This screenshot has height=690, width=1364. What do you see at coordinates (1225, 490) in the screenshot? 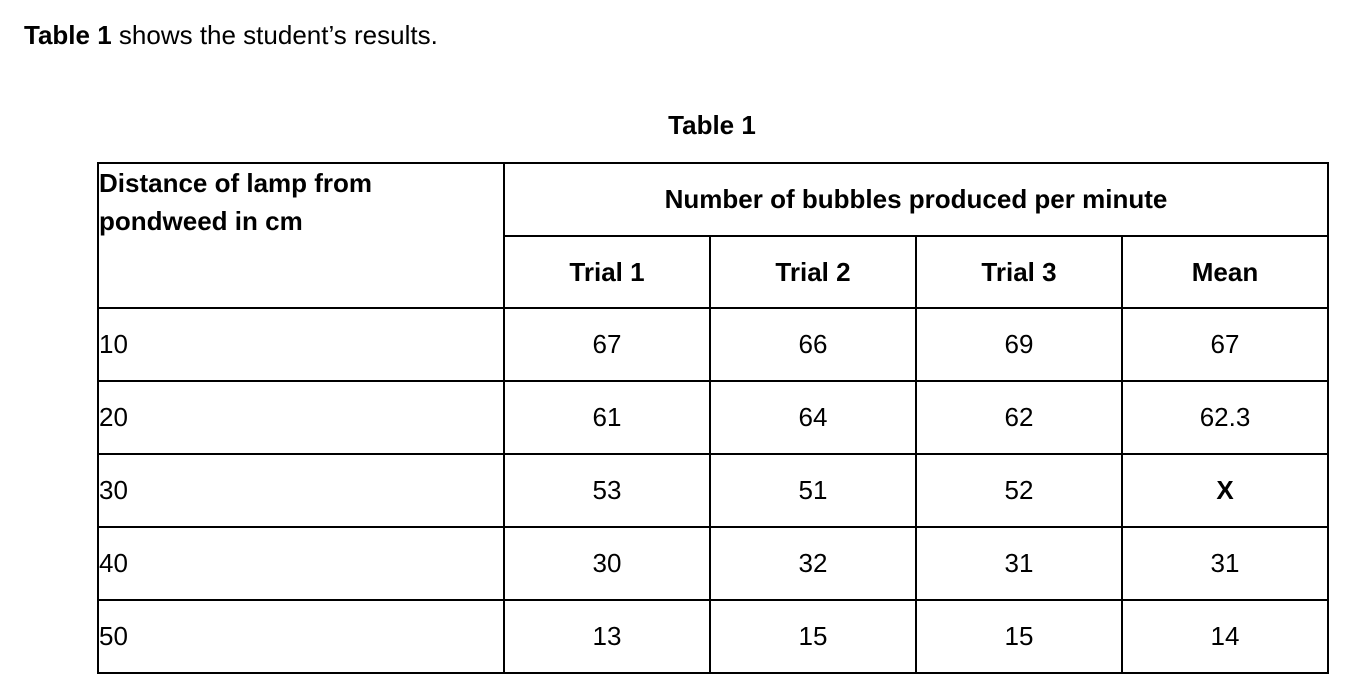
I see `mean-unknown-cell: X` at bounding box center [1225, 490].